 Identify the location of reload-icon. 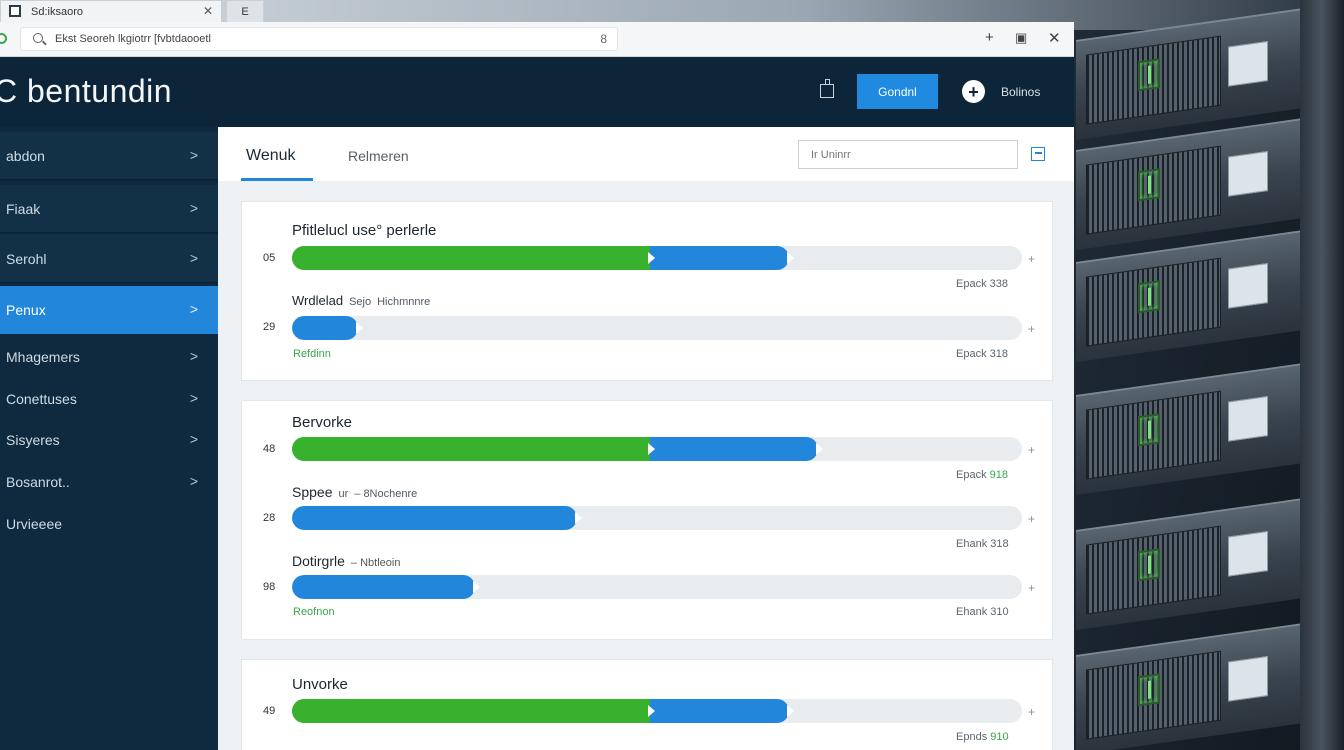
(3, 38).